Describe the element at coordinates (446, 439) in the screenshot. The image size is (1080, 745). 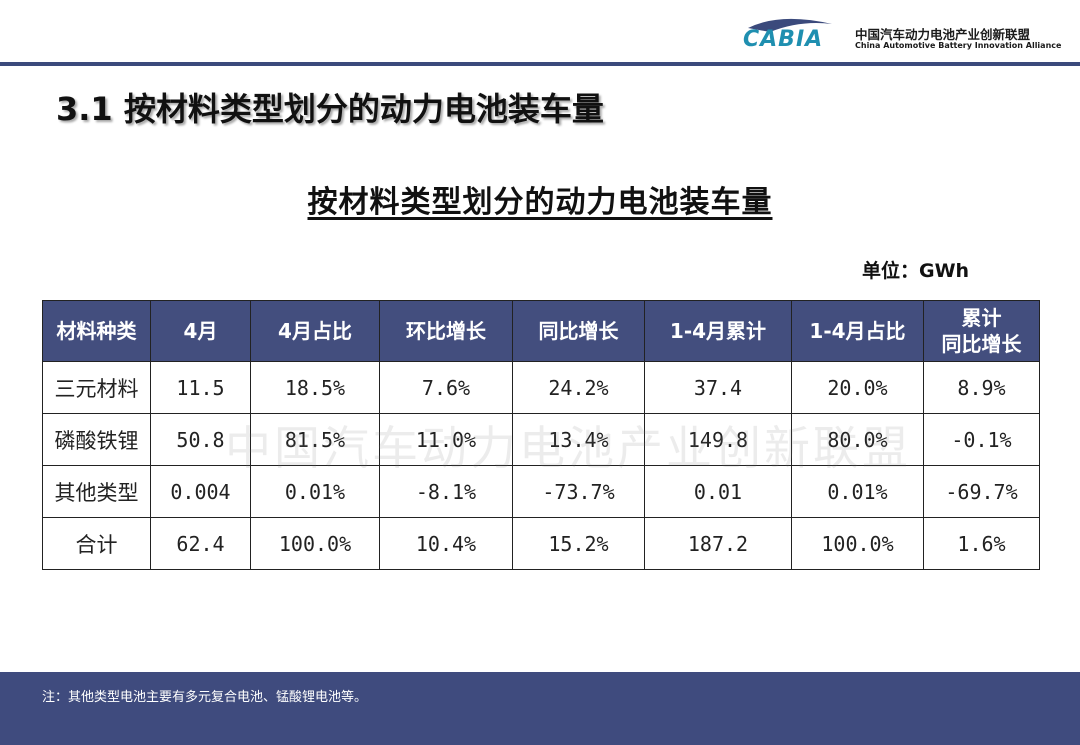
I see `table-cell: 11.0%` at that location.